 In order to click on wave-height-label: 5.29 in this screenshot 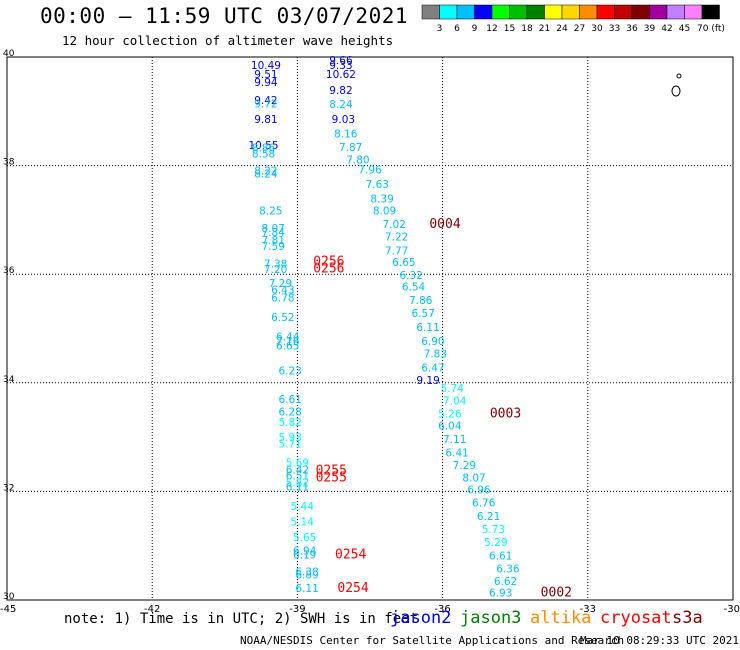, I will do `click(495, 543)`.